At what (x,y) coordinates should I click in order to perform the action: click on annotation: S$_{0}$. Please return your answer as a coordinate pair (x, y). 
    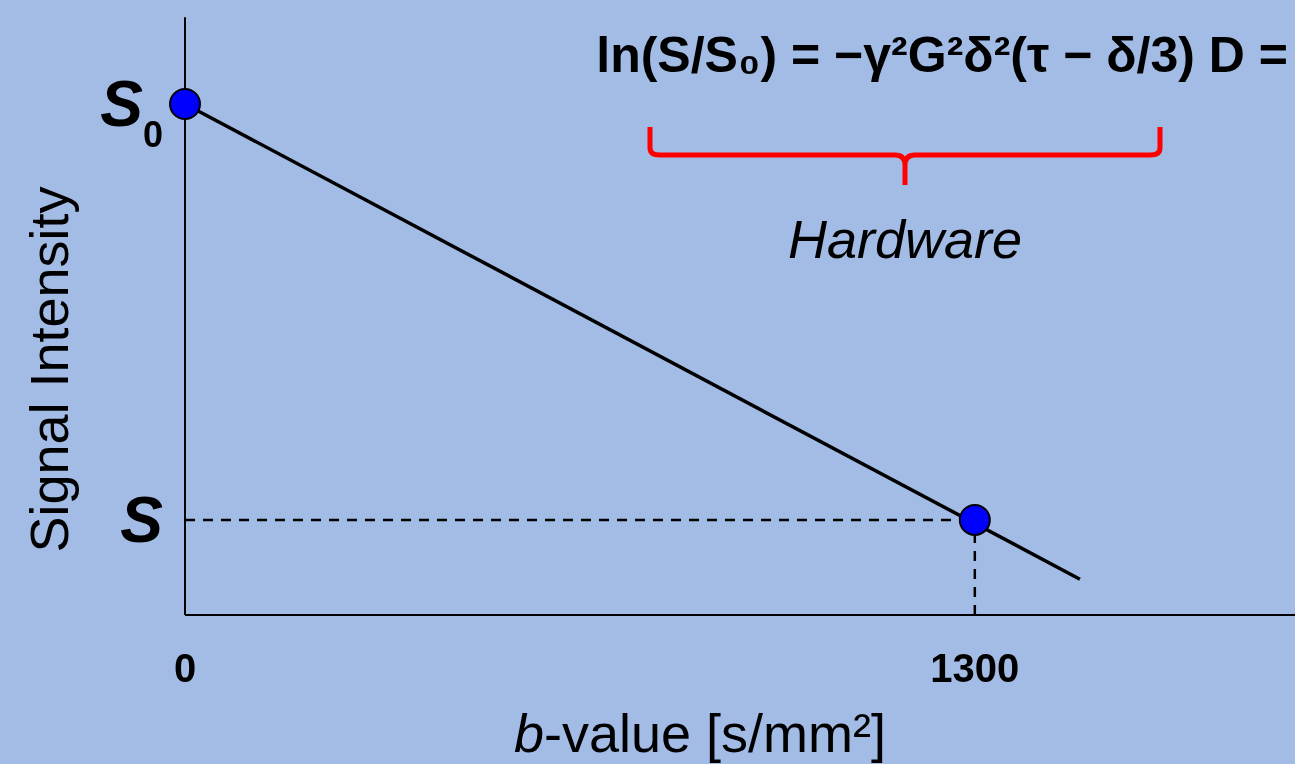
    Looking at the image, I should click on (131, 111).